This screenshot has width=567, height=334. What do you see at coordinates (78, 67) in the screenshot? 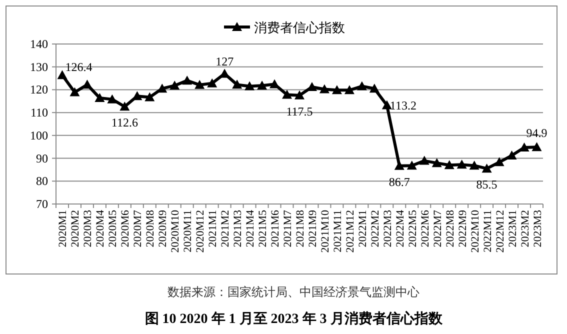
I see `data-label: 126.4` at bounding box center [78, 67].